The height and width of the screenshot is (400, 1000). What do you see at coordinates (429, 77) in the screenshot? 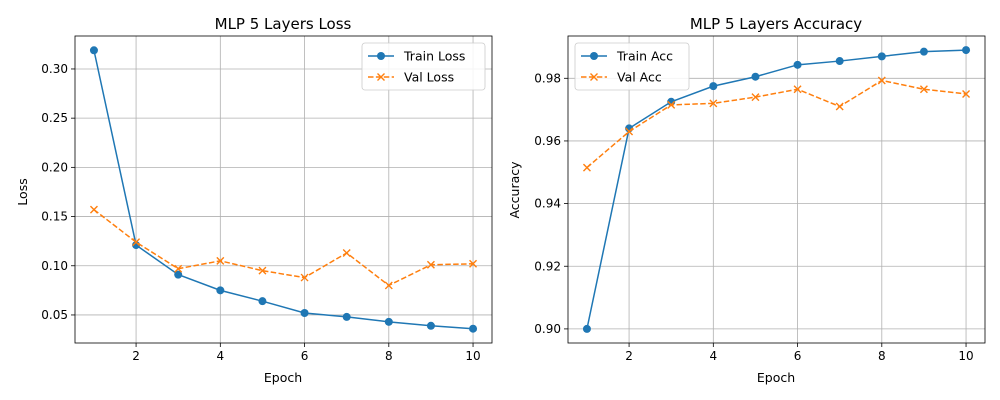
I see `loss-legend-label: Val Loss` at bounding box center [429, 77].